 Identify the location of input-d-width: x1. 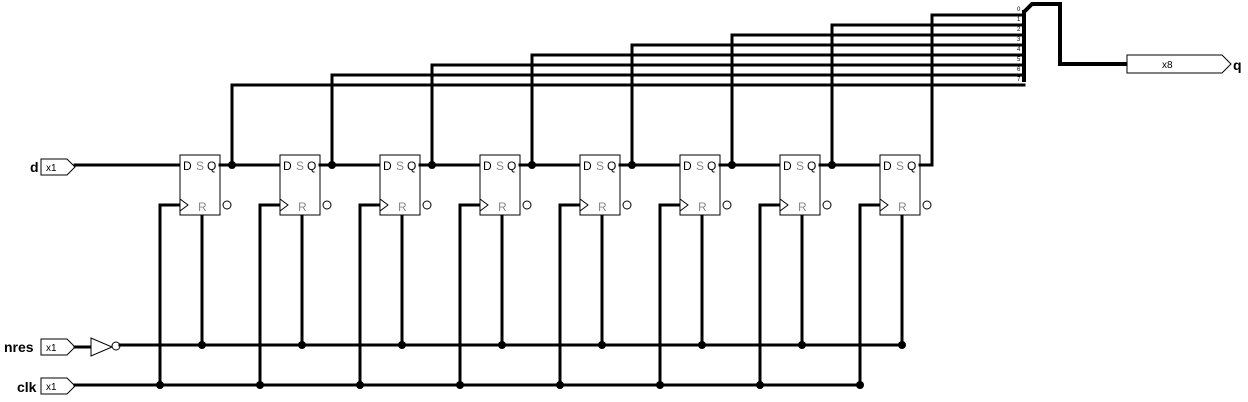
(51, 168).